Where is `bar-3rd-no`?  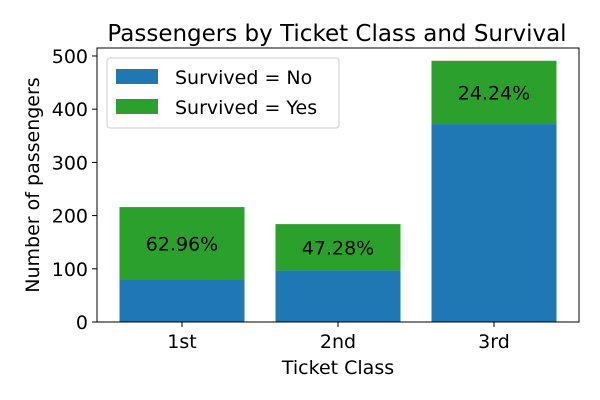 bar-3rd-no is located at coordinates (494, 223).